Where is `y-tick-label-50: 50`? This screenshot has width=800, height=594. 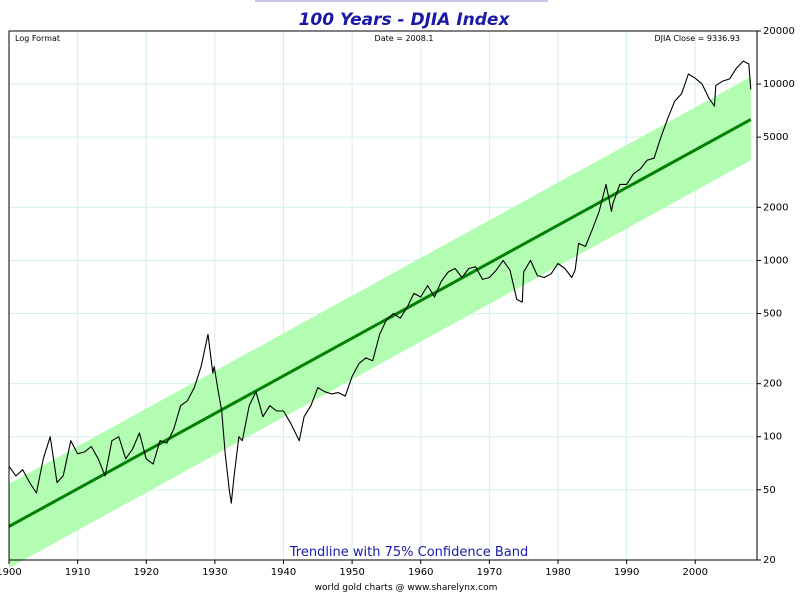
y-tick-label-50: 50 is located at coordinates (769, 490).